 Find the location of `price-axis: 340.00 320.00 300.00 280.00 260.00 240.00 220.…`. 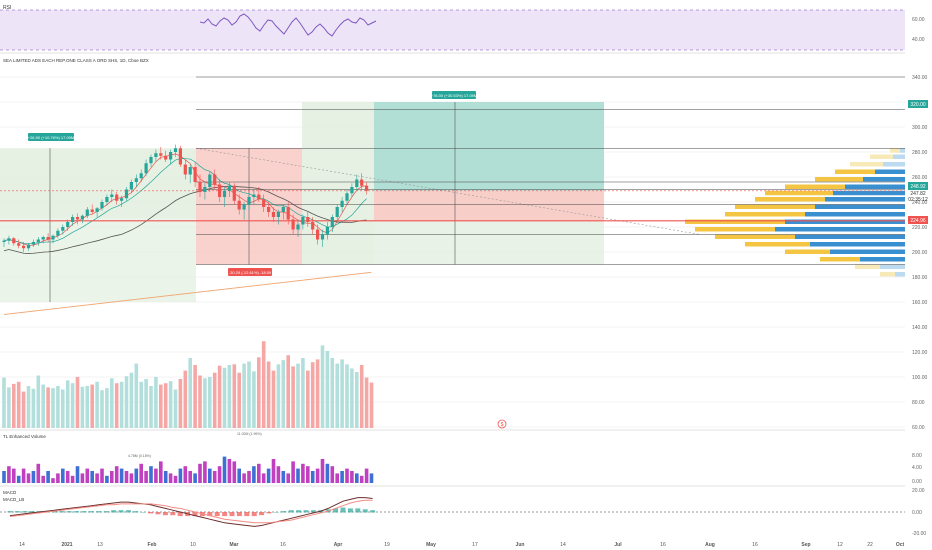

price-axis: 340.00 320.00 300.00 280.00 260.00 240.00 220.… is located at coordinates (920, 253).